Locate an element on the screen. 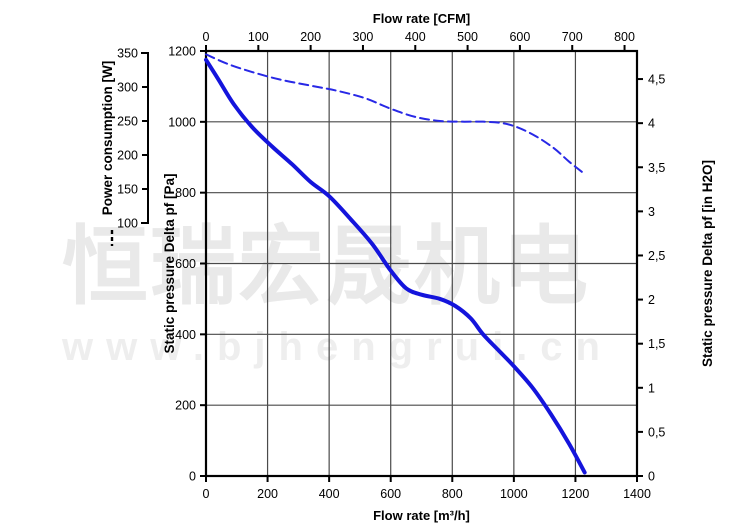 The image size is (750, 531). tick-label-top: 300 is located at coordinates (363, 37).